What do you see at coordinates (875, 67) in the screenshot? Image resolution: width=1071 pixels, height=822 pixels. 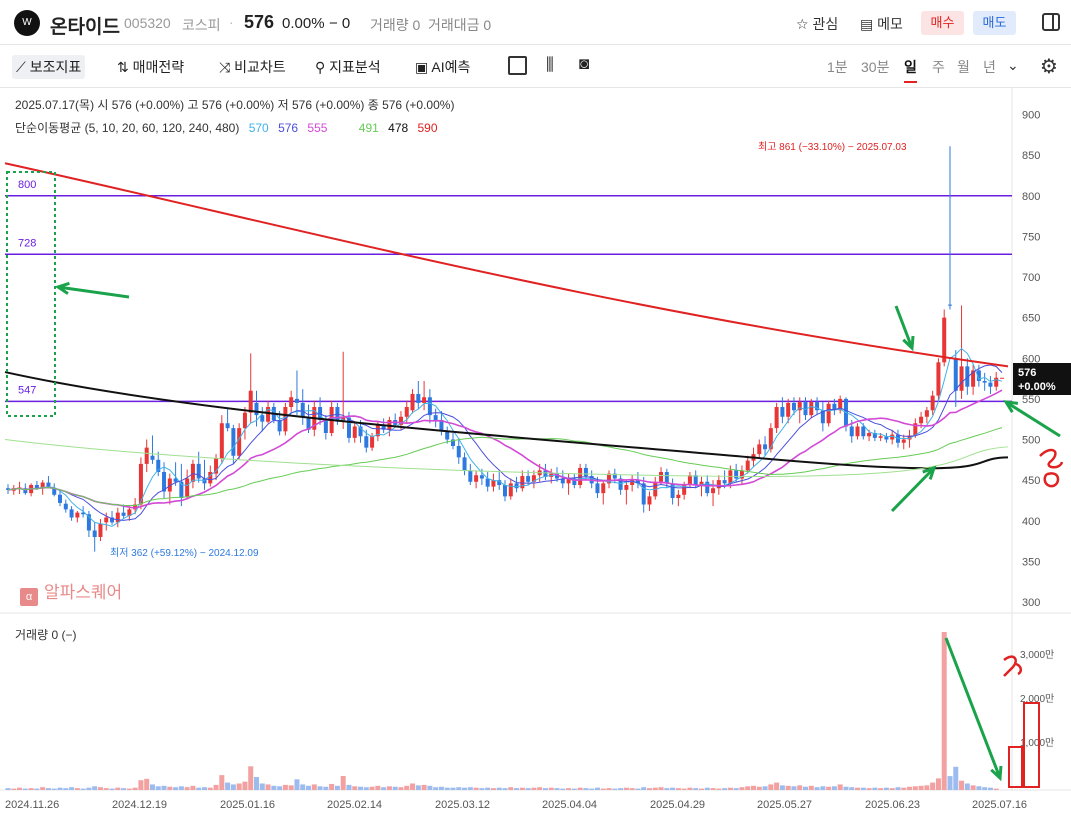 I see `timeframe-30min: 30분` at bounding box center [875, 67].